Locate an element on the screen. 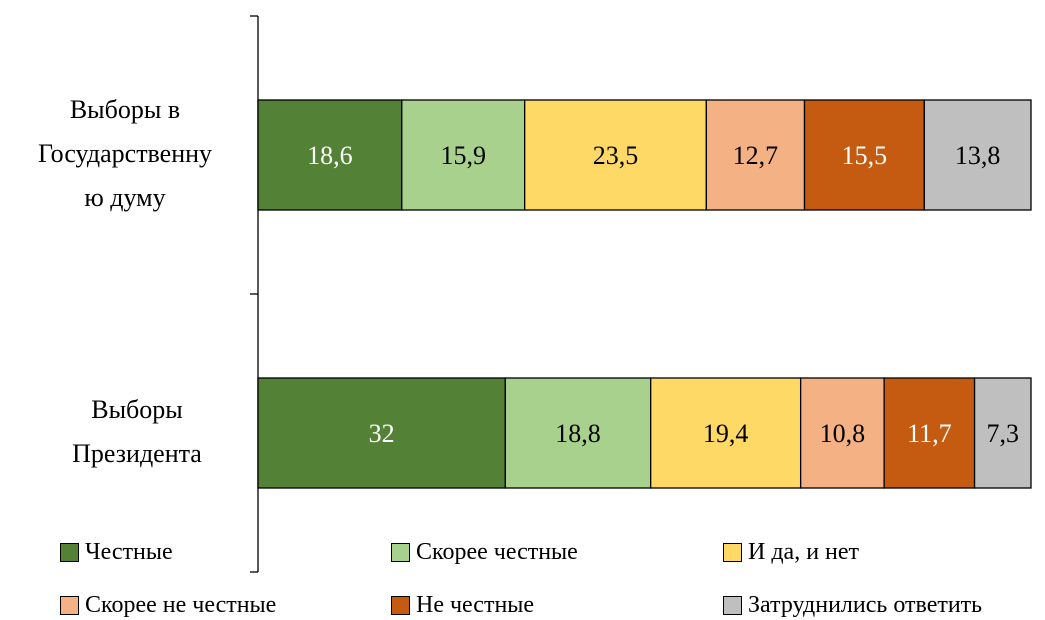  legend-item-yes-and-no: И да, и нет is located at coordinates (791, 552).